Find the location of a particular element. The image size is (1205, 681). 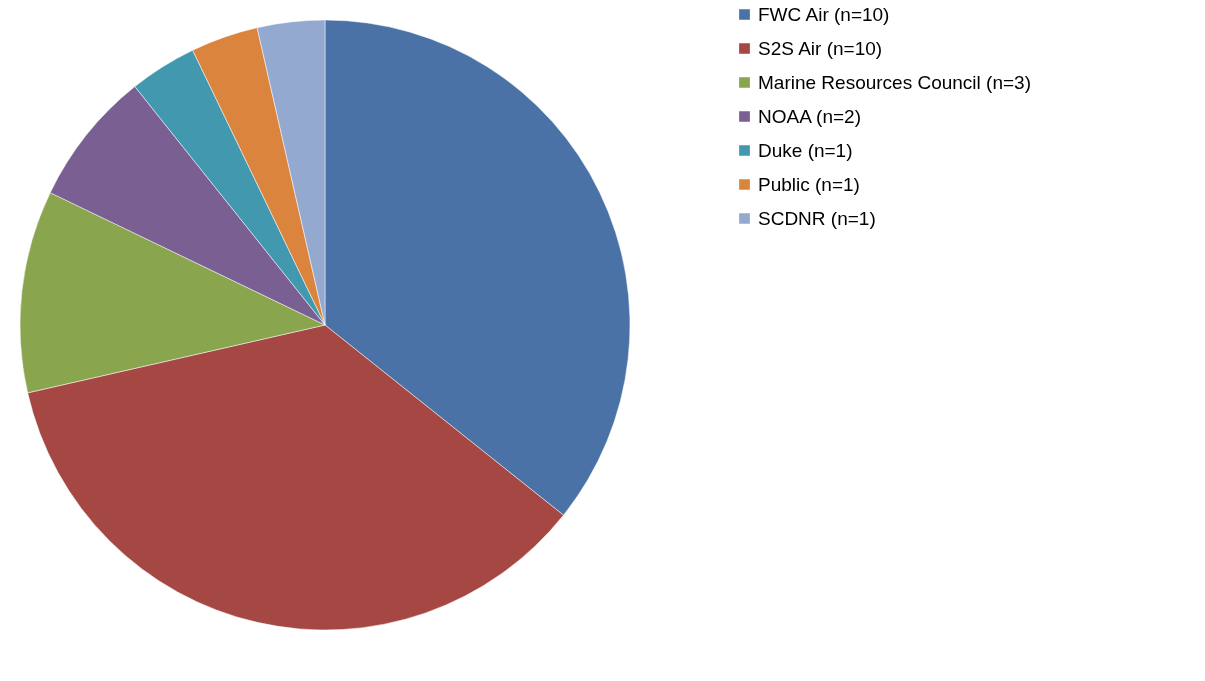

legend-label: SCDNR (n=1) is located at coordinates (817, 218).